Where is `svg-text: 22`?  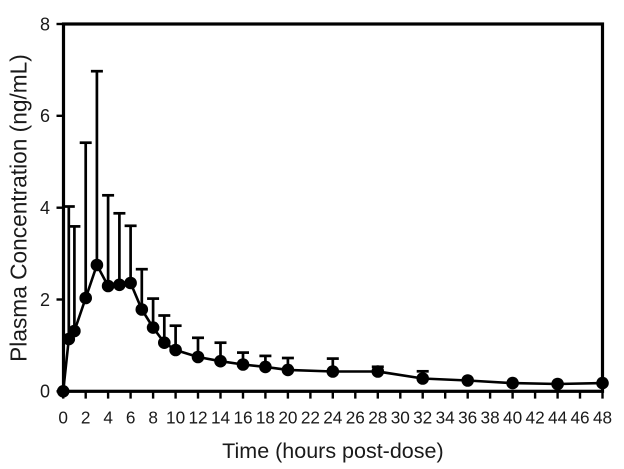 svg-text: 22 is located at coordinates (310, 418).